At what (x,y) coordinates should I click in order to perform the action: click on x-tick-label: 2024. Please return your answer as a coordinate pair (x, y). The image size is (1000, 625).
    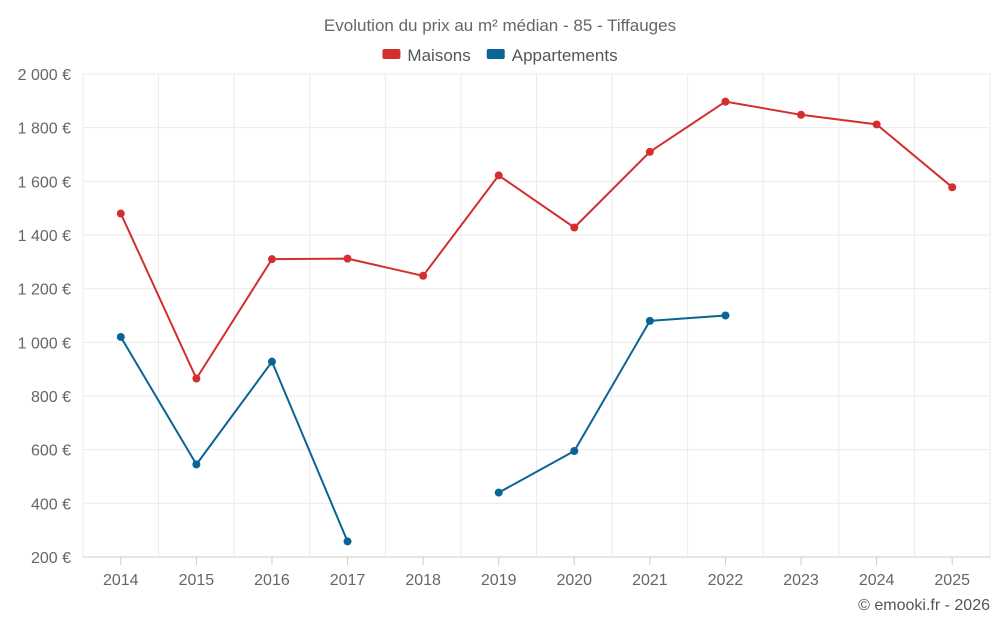
    Looking at the image, I should click on (877, 580).